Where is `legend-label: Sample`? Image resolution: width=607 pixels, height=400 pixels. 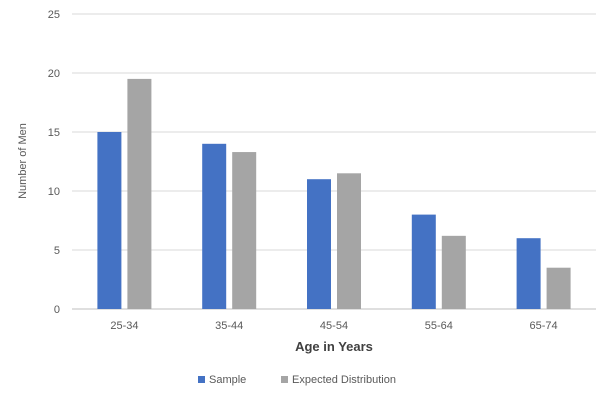
legend-label: Sample is located at coordinates (227, 380).